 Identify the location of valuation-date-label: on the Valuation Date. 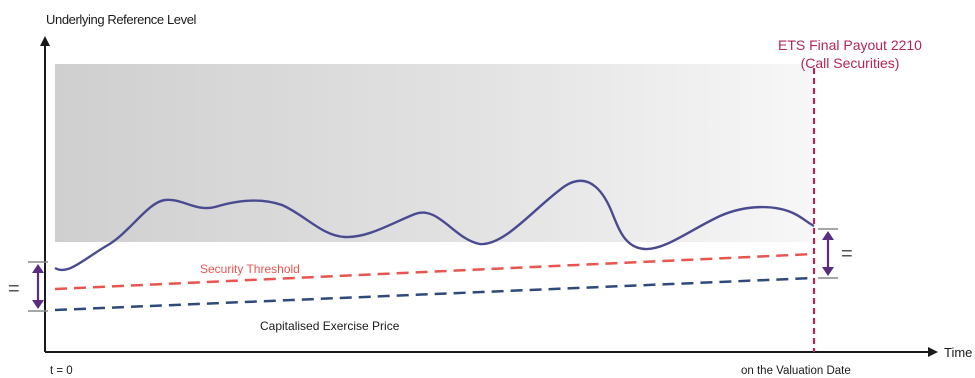
(796, 371).